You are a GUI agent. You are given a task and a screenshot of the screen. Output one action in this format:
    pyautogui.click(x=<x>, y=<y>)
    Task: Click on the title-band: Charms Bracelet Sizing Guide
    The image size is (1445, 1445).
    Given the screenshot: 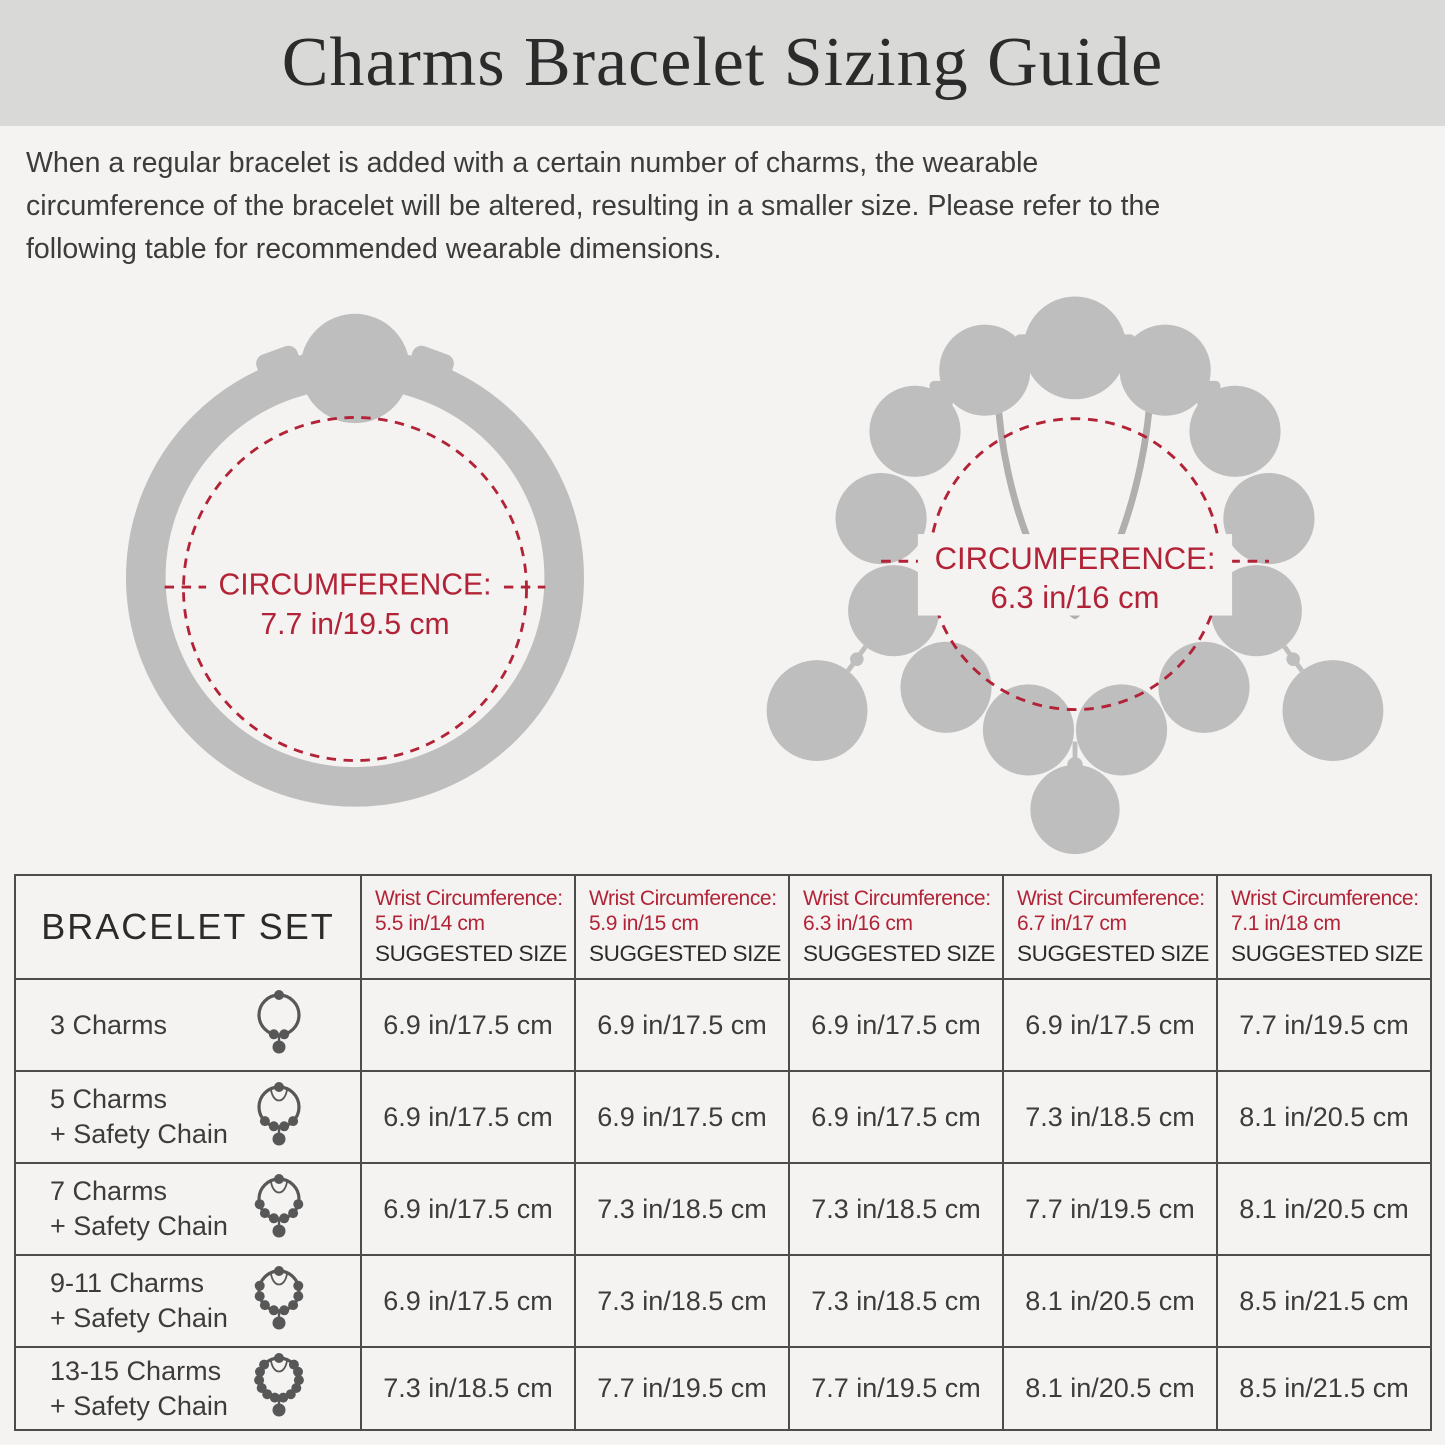 What is the action you would take?
    pyautogui.click(x=722, y=63)
    